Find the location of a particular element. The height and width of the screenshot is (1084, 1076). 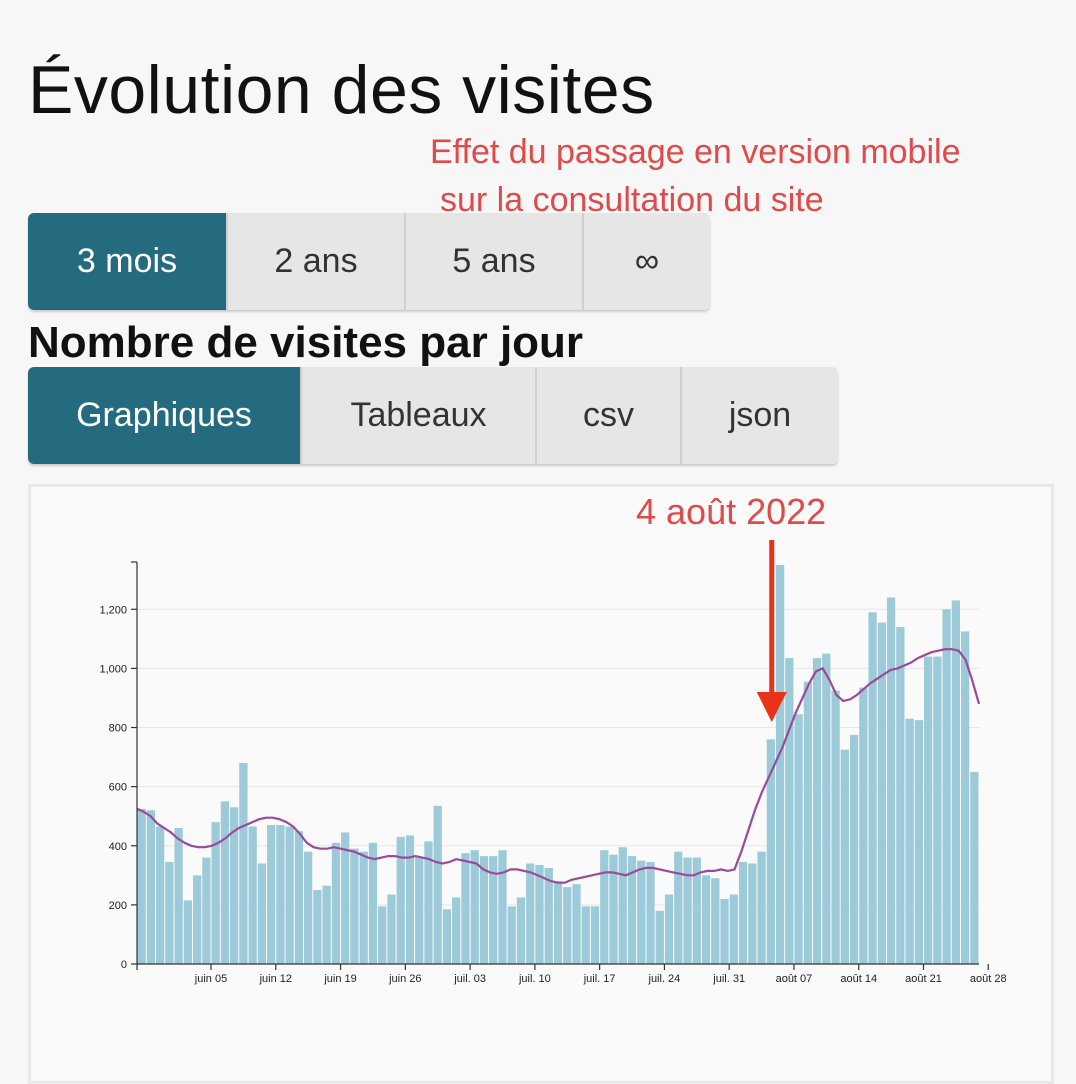

view-selector: Graphiques Tableaux csv json is located at coordinates (433, 415).